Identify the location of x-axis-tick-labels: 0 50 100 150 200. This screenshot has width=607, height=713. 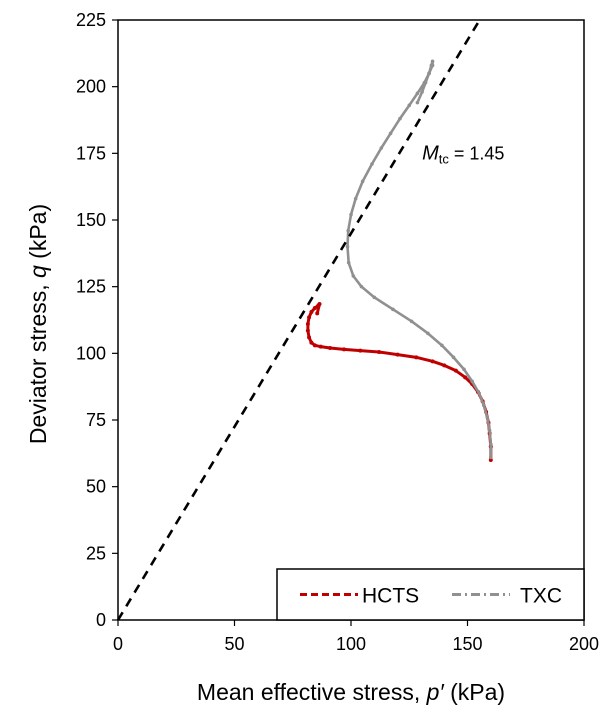
(356, 644).